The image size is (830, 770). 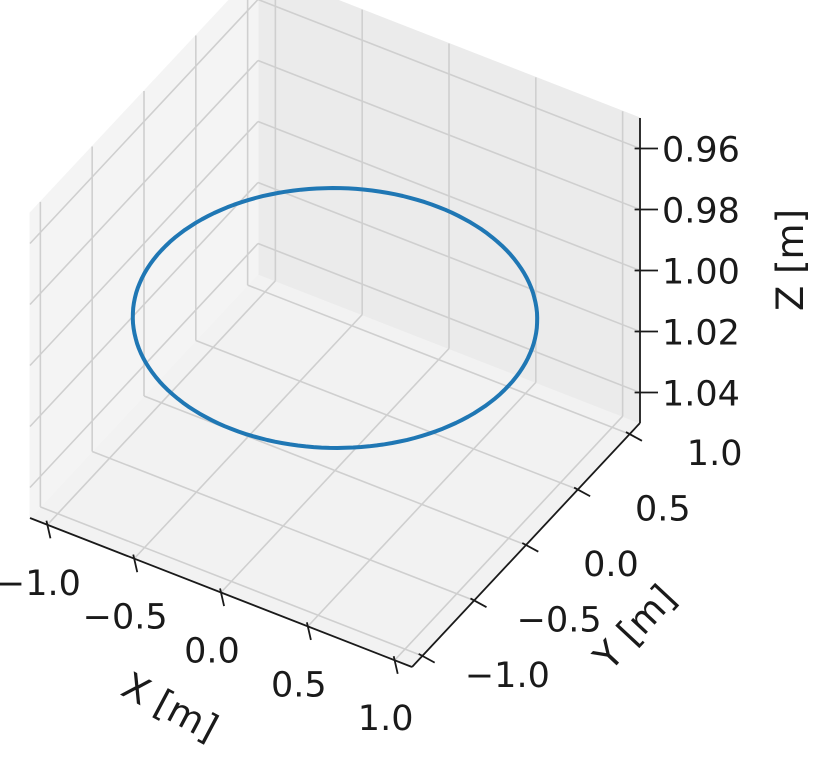 I want to click on y-tick-label: 1.0, so click(x=715, y=454).